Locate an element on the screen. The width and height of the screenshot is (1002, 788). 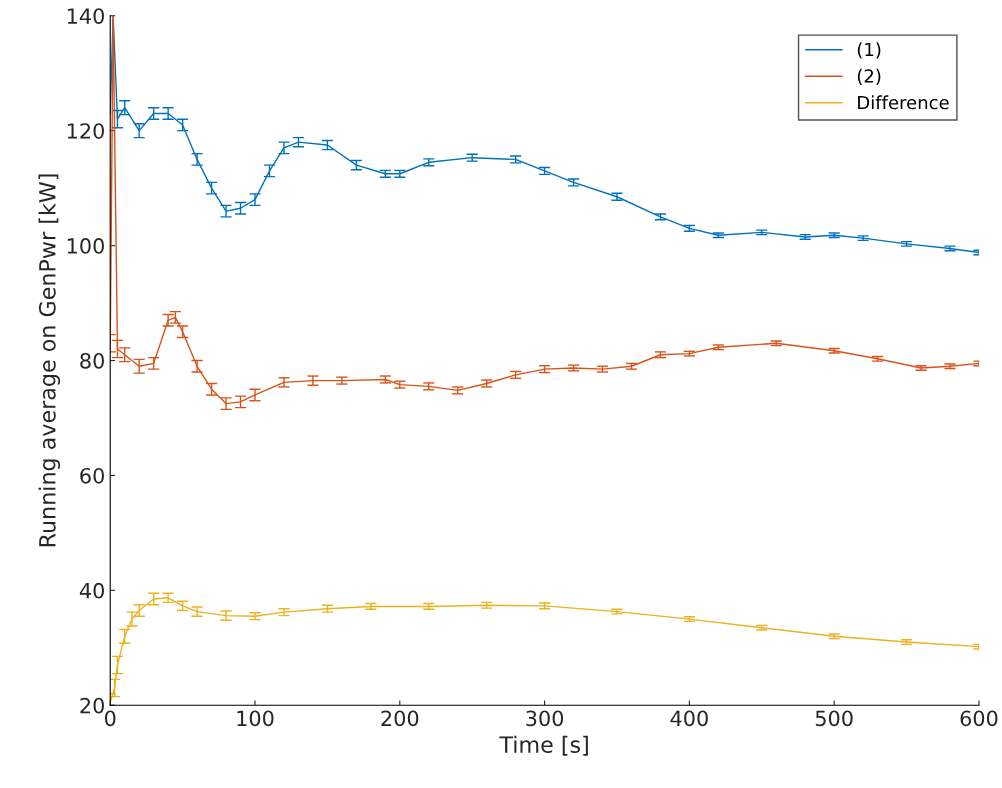
y-tick-label: 140 is located at coordinates (85, 16).